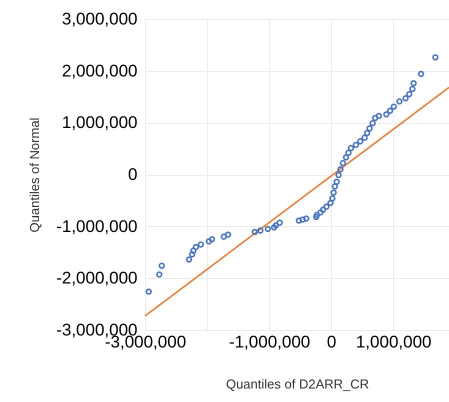 This screenshot has height=402, width=449. Describe the element at coordinates (34, 174) in the screenshot. I see `y-axis-title: Quantiles of Normal` at that location.